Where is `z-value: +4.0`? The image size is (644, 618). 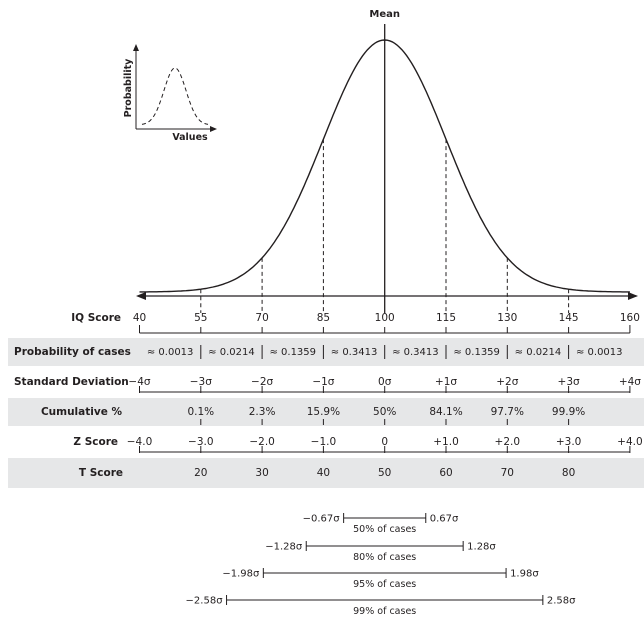
z-value: +4.0 is located at coordinates (630, 442).